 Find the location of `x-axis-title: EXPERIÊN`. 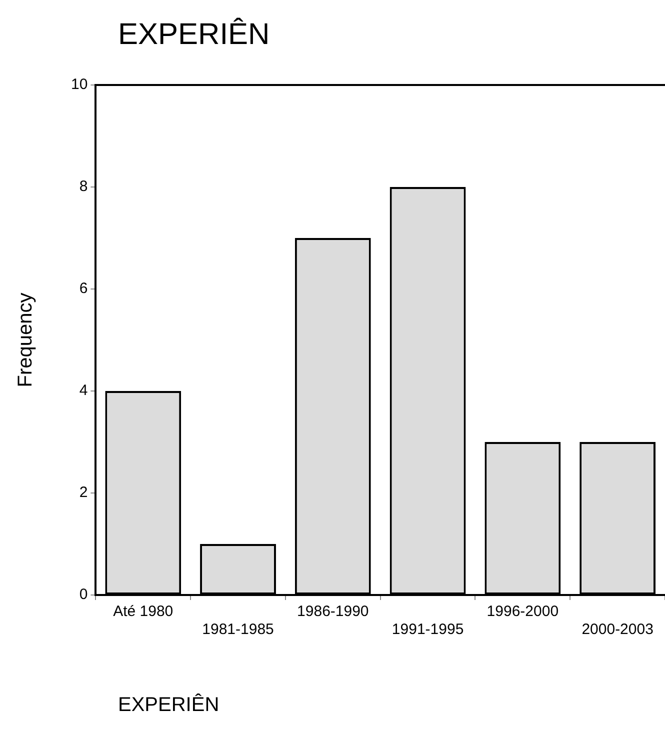

x-axis-title: EXPERIÊN is located at coordinates (169, 705).